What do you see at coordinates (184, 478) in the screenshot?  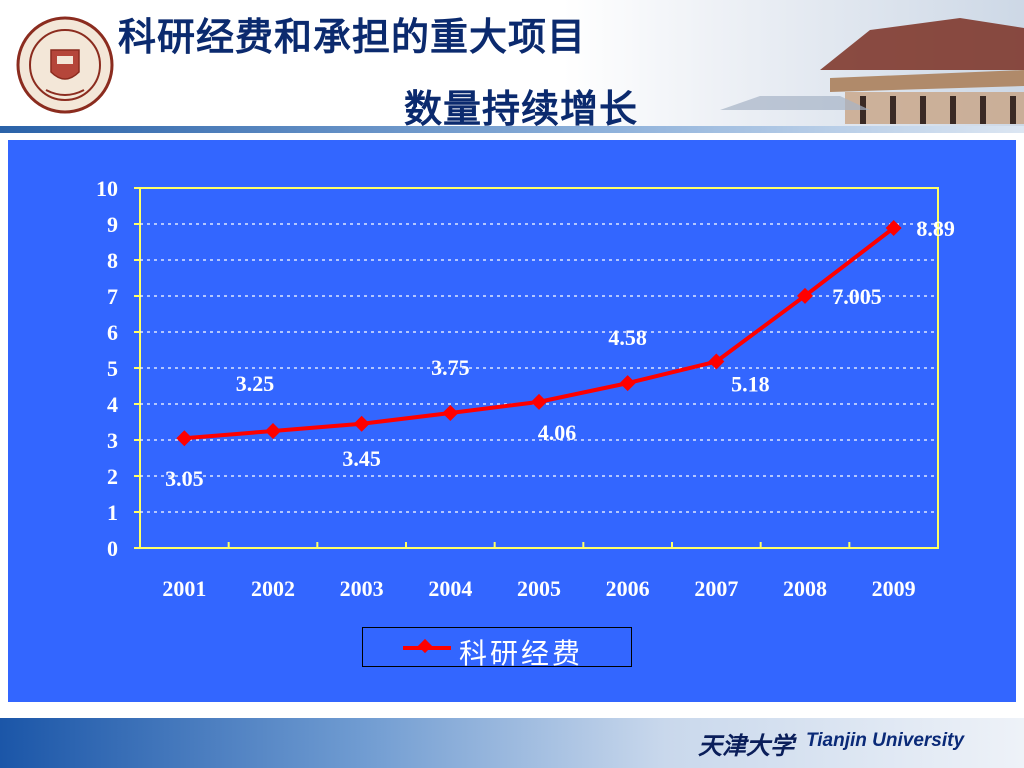 I see `data-label: 3.05` at bounding box center [184, 478].